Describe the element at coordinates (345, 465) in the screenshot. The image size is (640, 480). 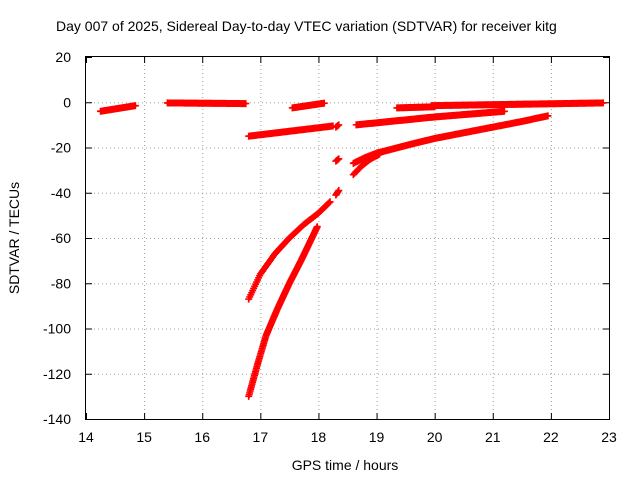
I see `x-axis-label: GPS time / hours` at that location.